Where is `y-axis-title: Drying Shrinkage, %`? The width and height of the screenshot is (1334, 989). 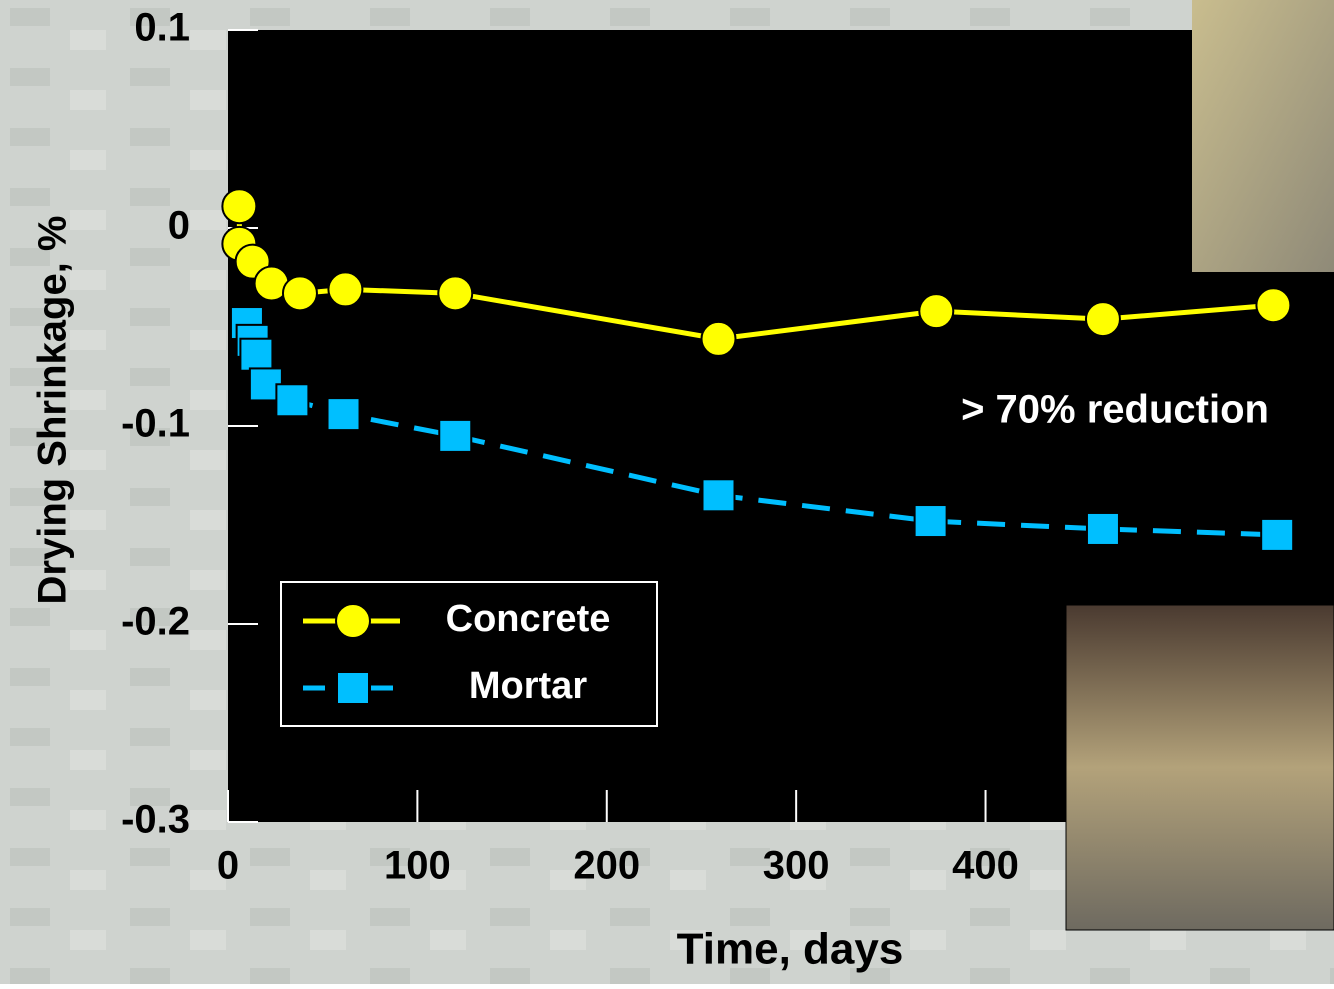
y-axis-title: Drying Shrinkage, % is located at coordinates (53, 410).